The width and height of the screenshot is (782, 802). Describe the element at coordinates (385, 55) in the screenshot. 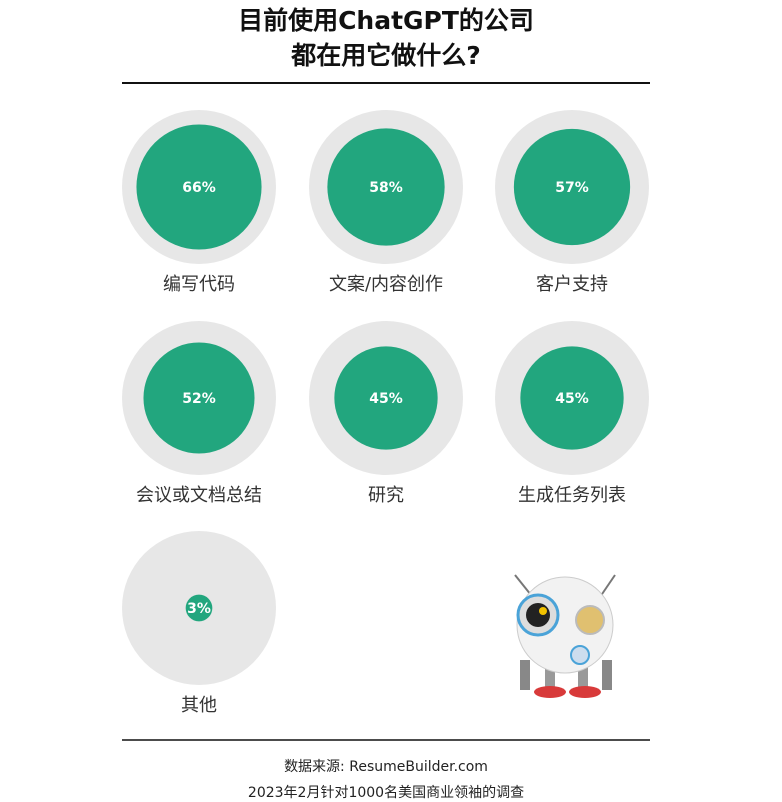

I see `chart-title: 都在用它做什么?` at that location.